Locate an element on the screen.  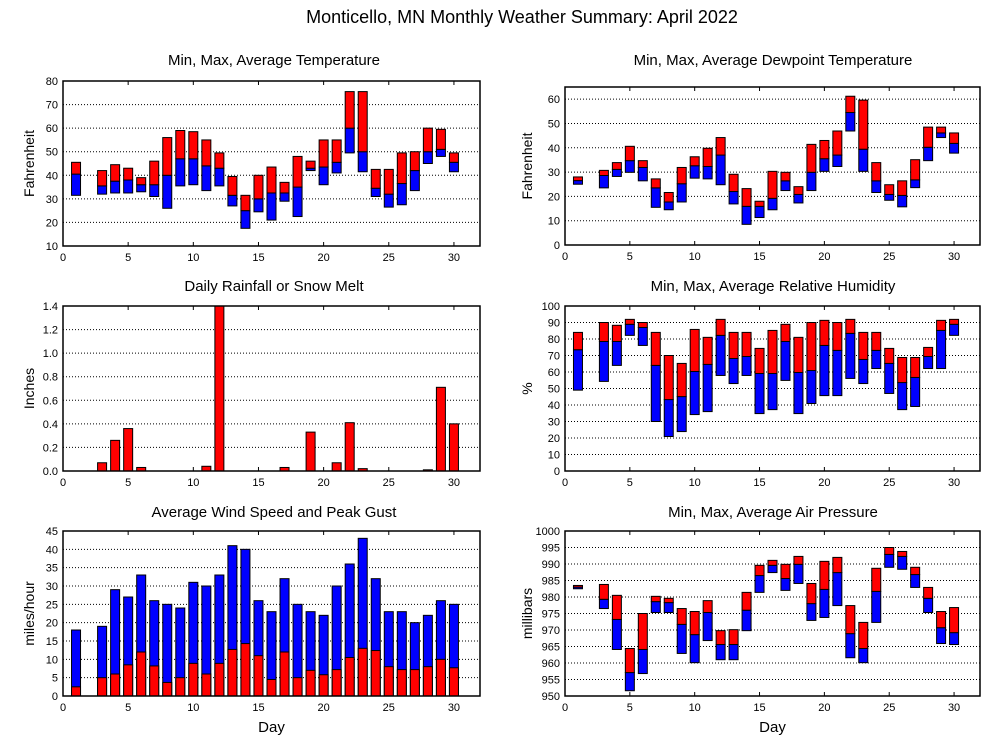
y-tick-label: 0.4 is located at coordinates (50, 425).